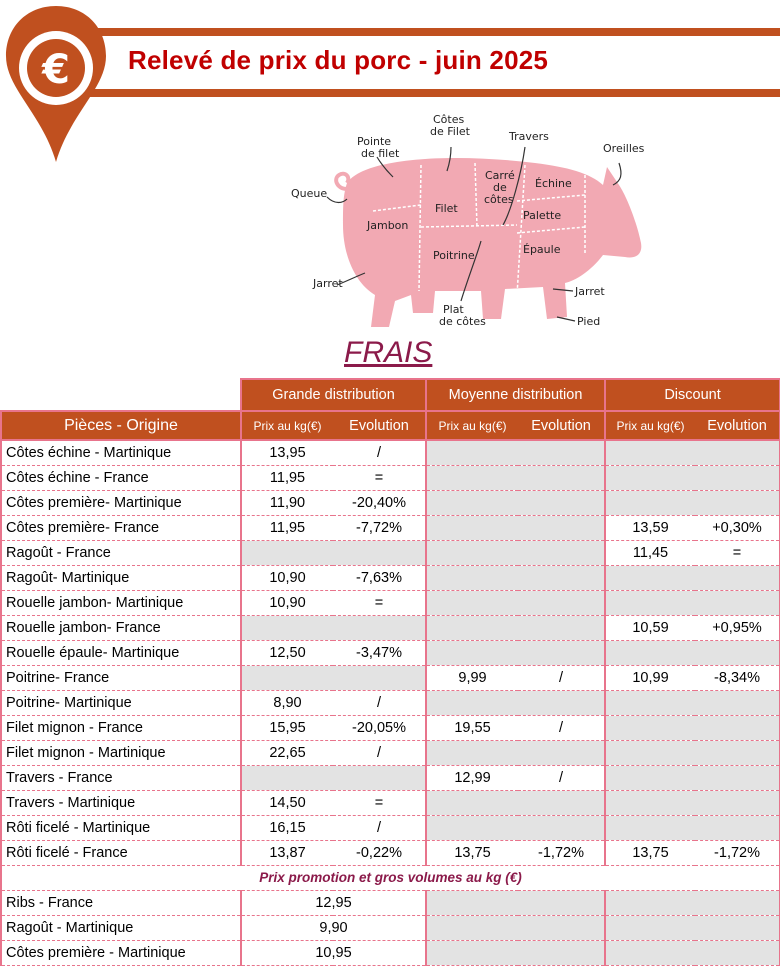  I want to click on row-name: Rouelle jambon- France, so click(121, 628).